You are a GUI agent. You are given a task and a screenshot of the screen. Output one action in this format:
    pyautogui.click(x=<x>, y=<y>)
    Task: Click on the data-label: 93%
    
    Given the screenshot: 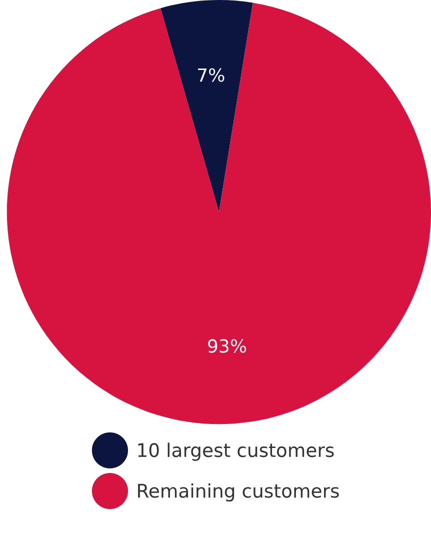 What is the action you would take?
    pyautogui.click(x=227, y=346)
    